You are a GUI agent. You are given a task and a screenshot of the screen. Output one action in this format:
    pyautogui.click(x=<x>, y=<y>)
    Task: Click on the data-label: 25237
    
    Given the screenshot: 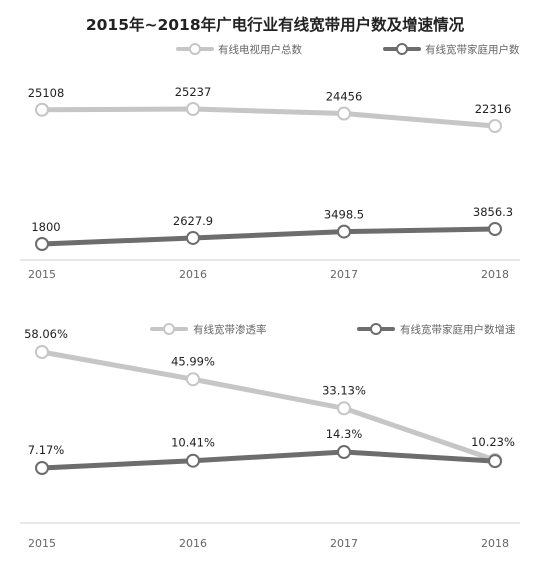 What is the action you would take?
    pyautogui.click(x=193, y=92)
    